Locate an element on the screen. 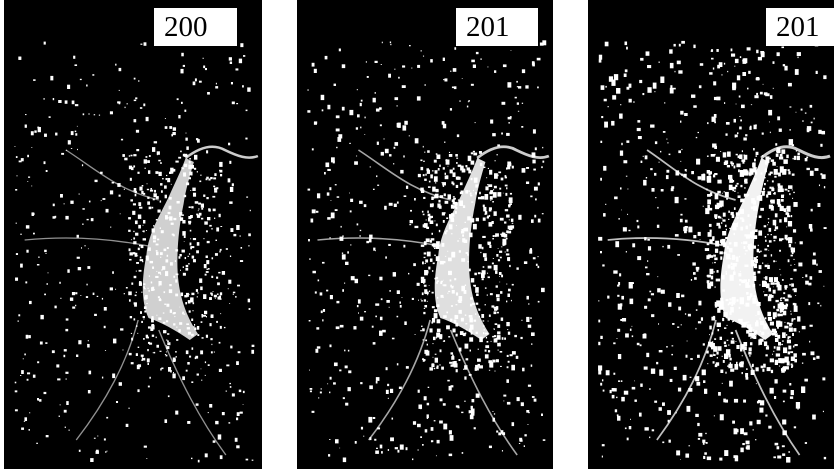 The width and height of the screenshot is (834, 469). year-label-2: 201 is located at coordinates (497, 27).